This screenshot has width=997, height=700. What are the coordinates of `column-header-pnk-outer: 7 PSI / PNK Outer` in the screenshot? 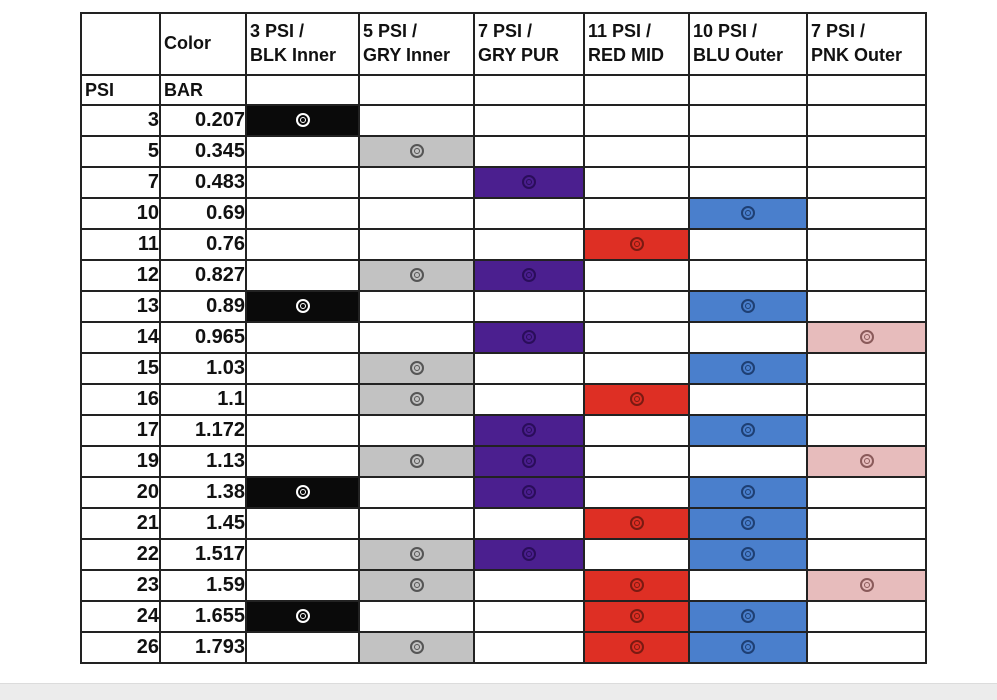 It's located at (866, 44).